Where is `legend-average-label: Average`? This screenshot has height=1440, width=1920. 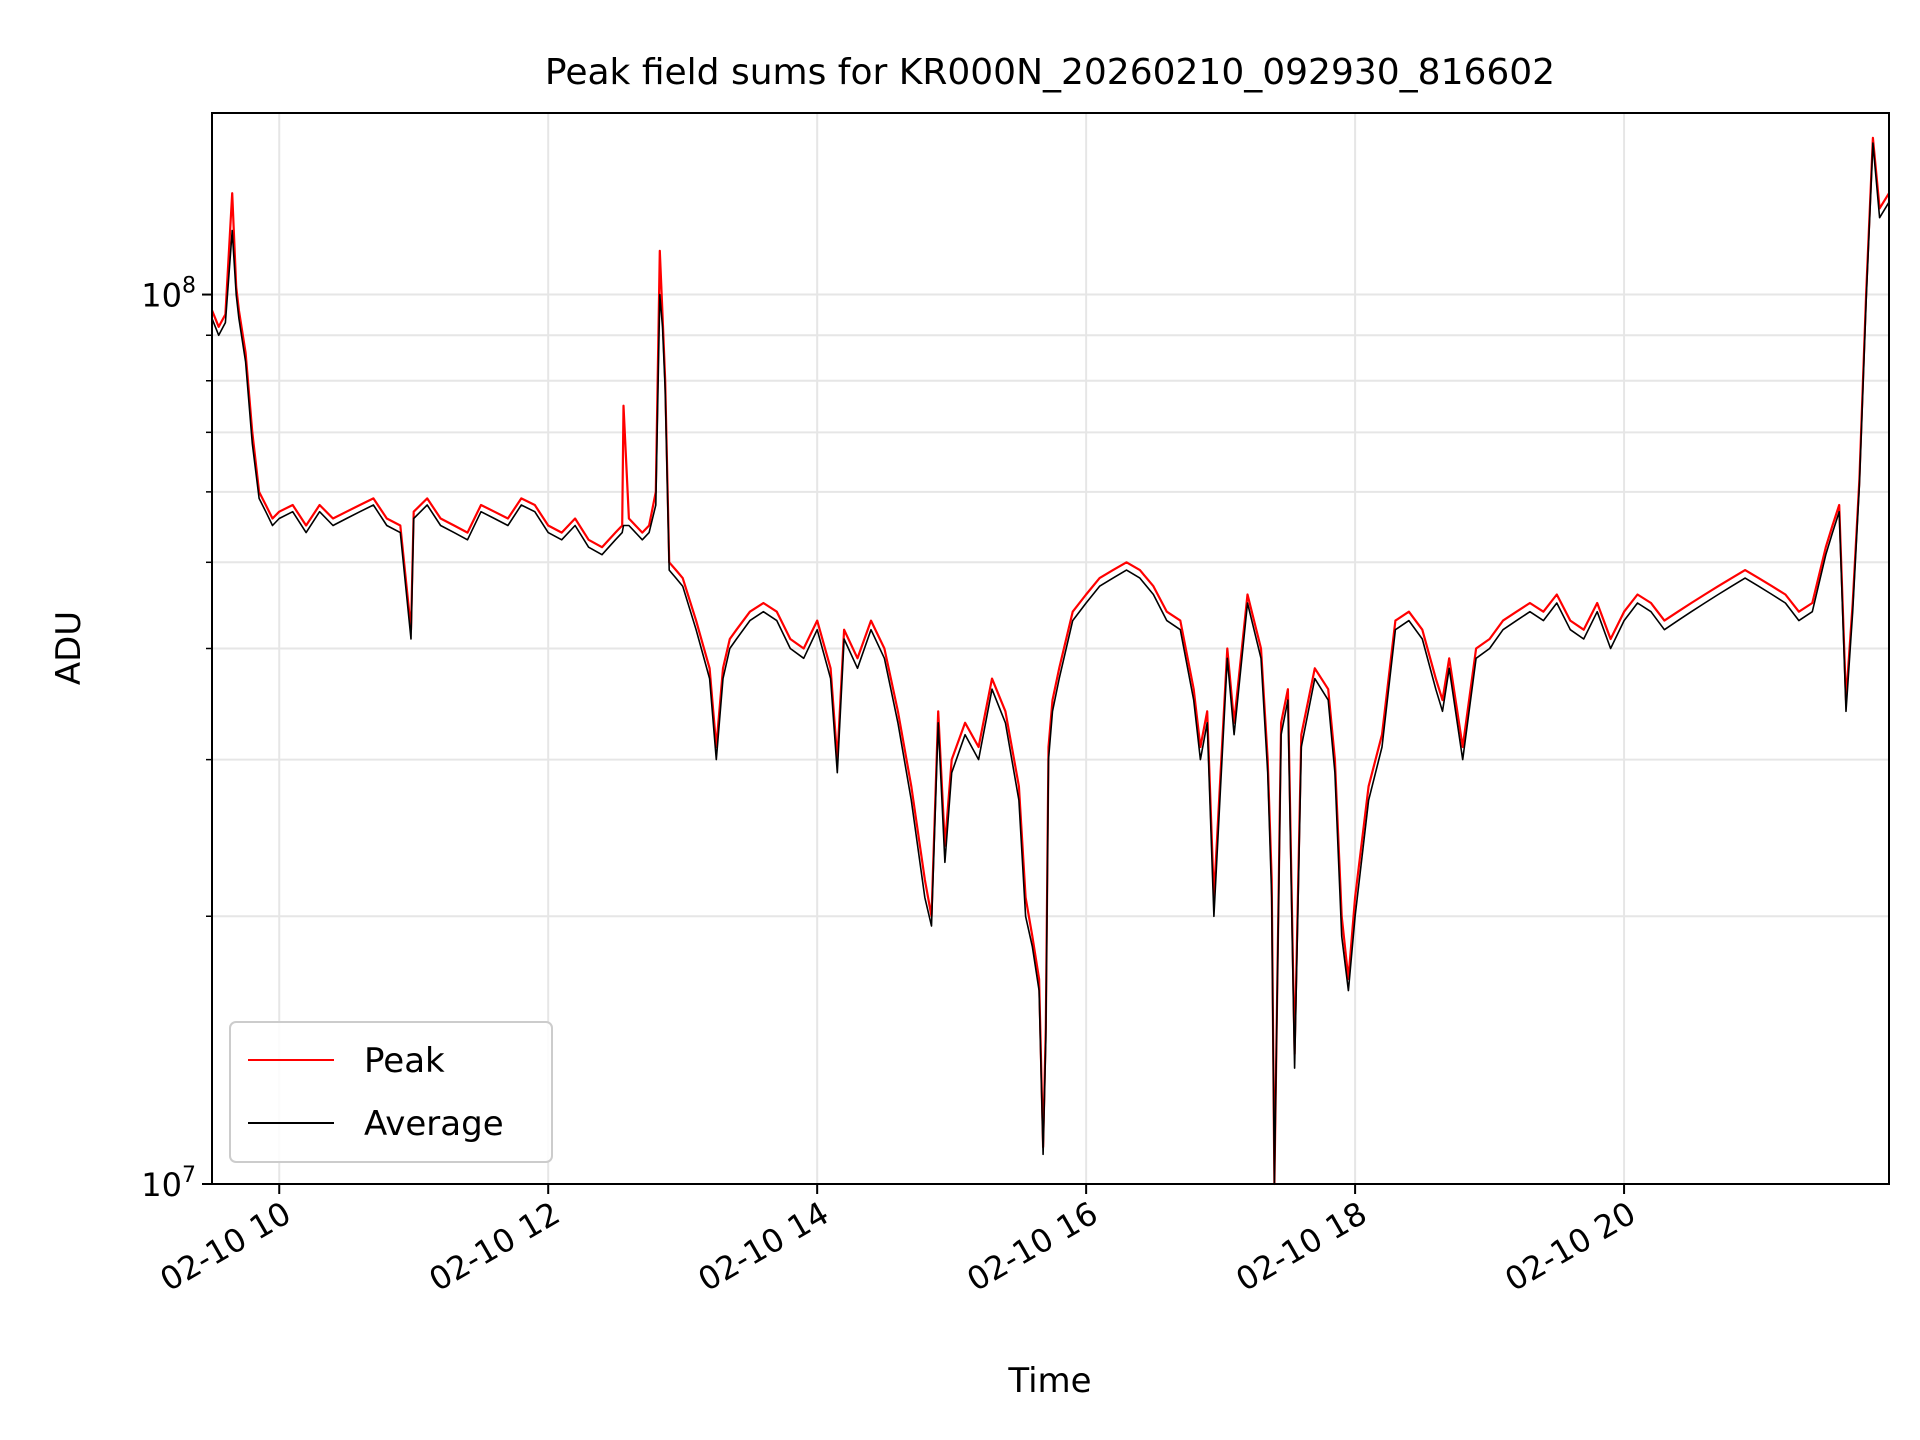 legend-average-label: Average is located at coordinates (434, 1124).